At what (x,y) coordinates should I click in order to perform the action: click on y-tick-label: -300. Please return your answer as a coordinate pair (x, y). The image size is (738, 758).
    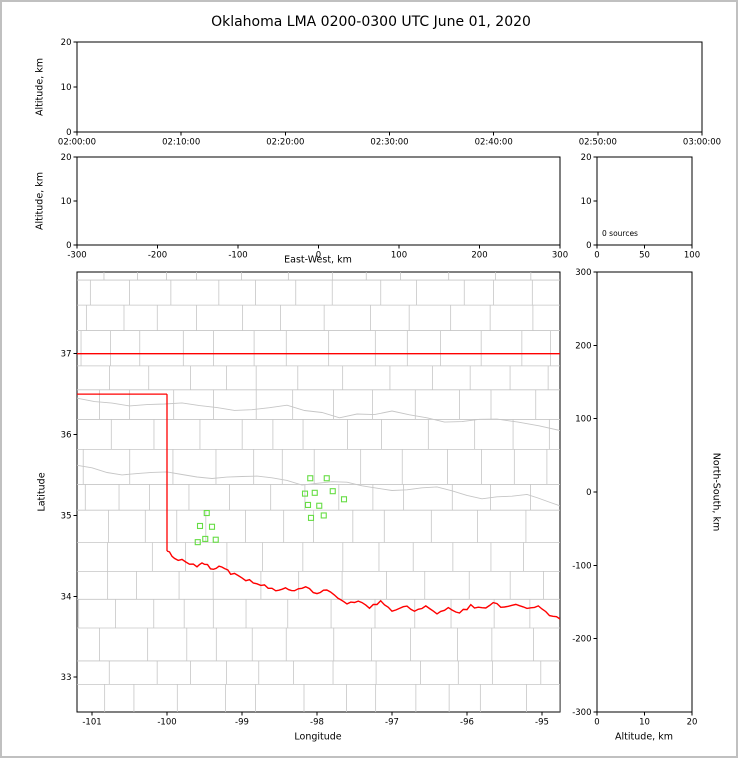
    Looking at the image, I should click on (581, 713).